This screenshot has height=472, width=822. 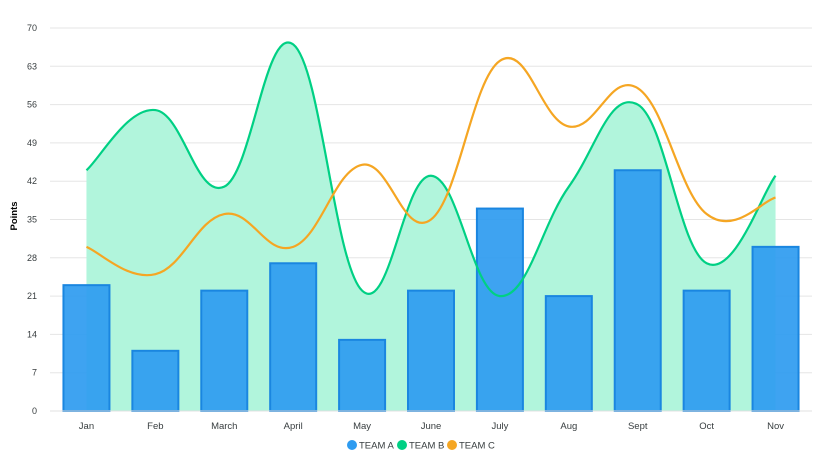 I want to click on y-axis-title: Points, so click(x=14, y=215).